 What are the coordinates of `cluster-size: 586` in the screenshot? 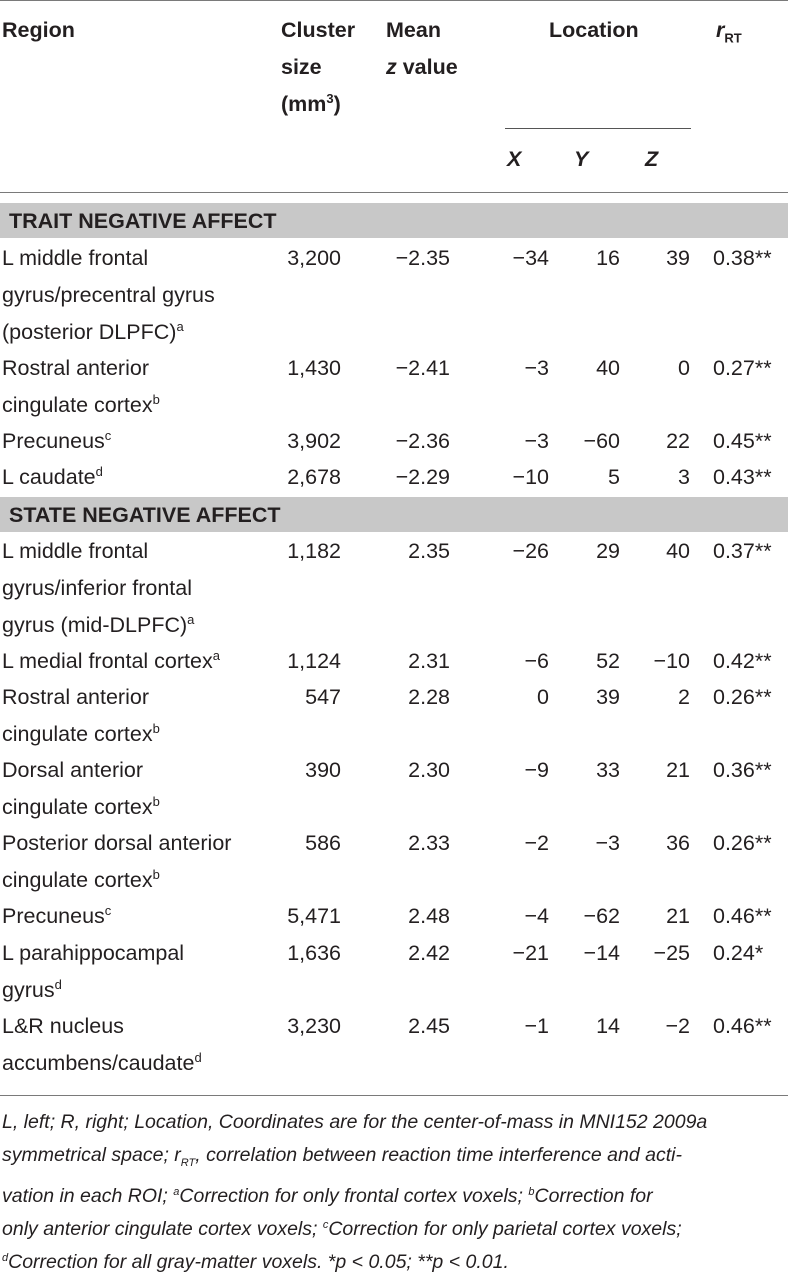 It's located at (323, 843).